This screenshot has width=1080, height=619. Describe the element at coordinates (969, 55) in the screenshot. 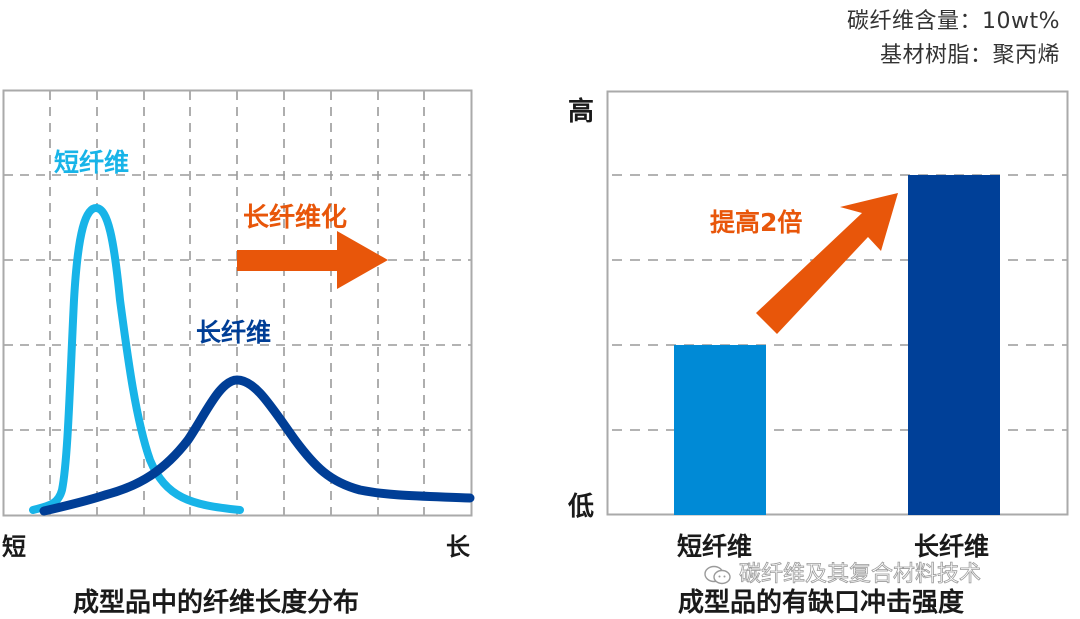

I see `matrix-resin-note: 基材树脂：聚丙烯` at that location.